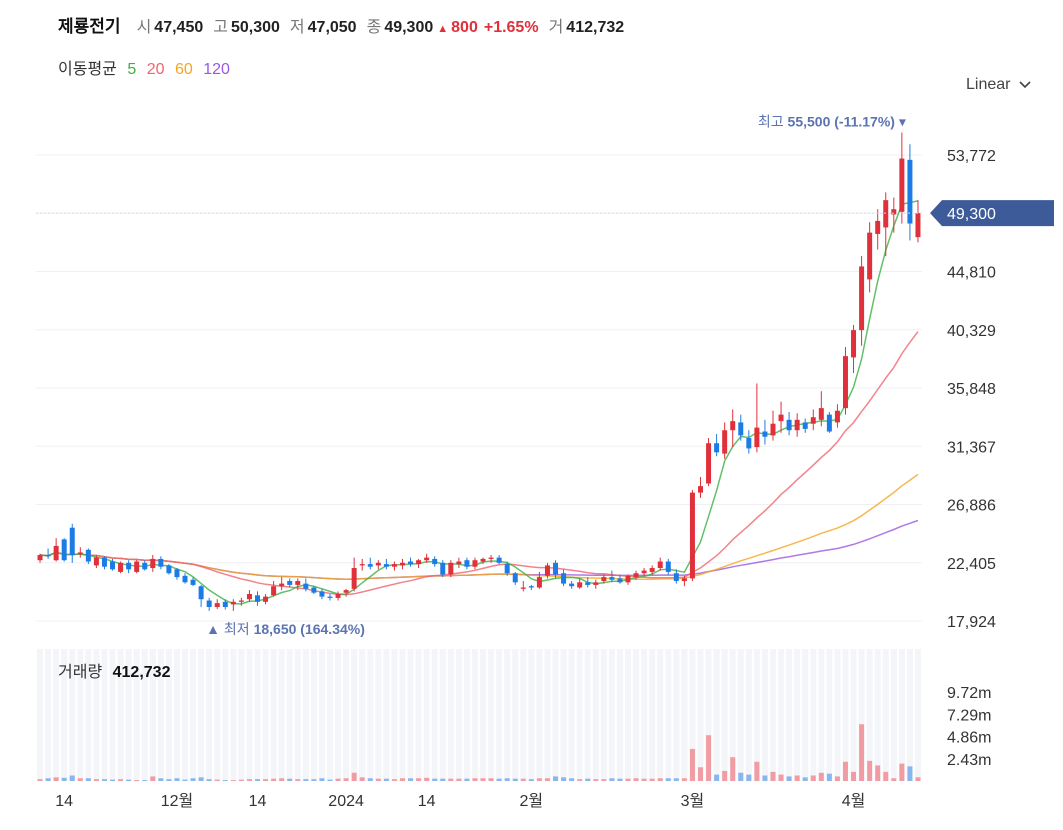 Image resolution: width=1063 pixels, height=830 pixels. I want to click on volume-label: 거, so click(556, 27).